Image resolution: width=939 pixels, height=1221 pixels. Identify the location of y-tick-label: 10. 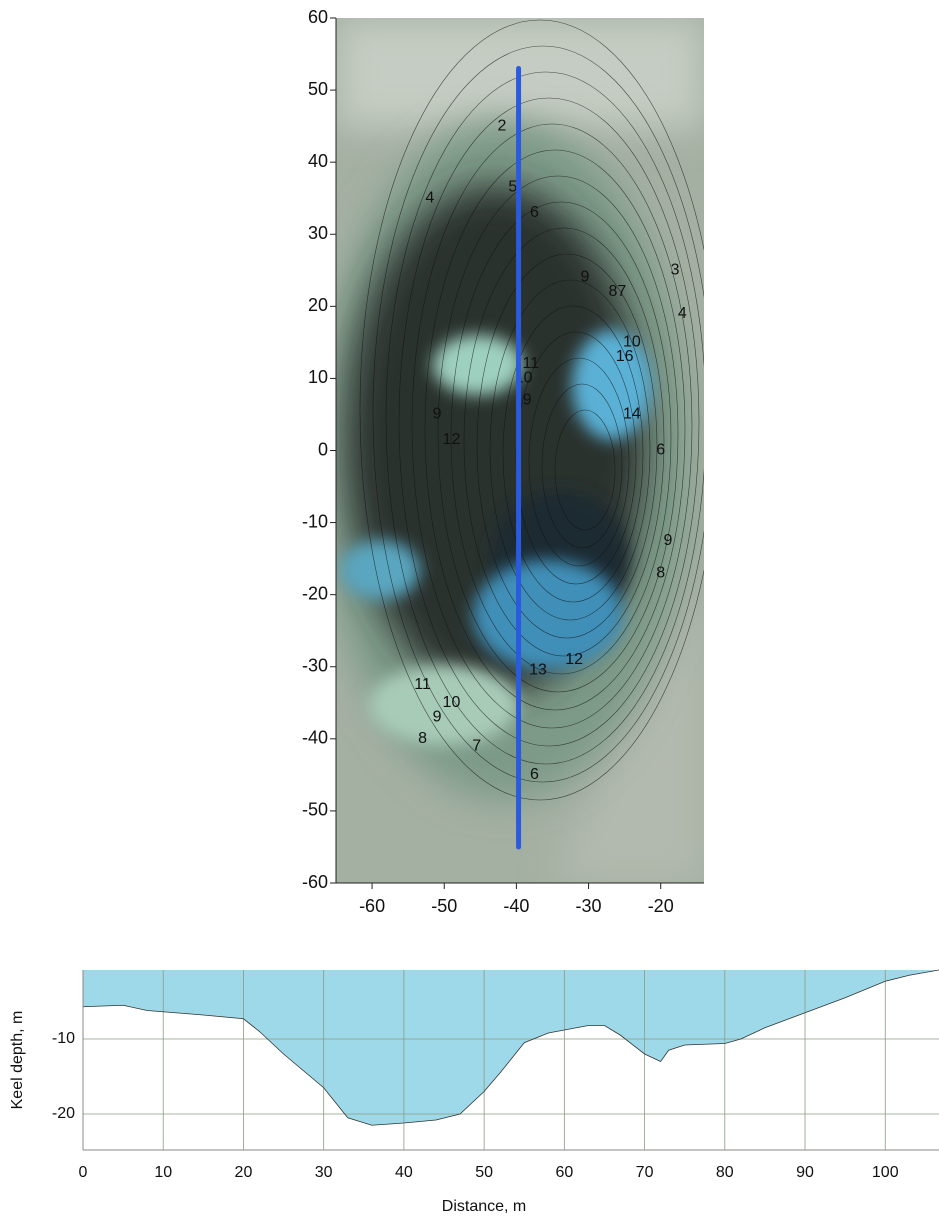
(318, 377).